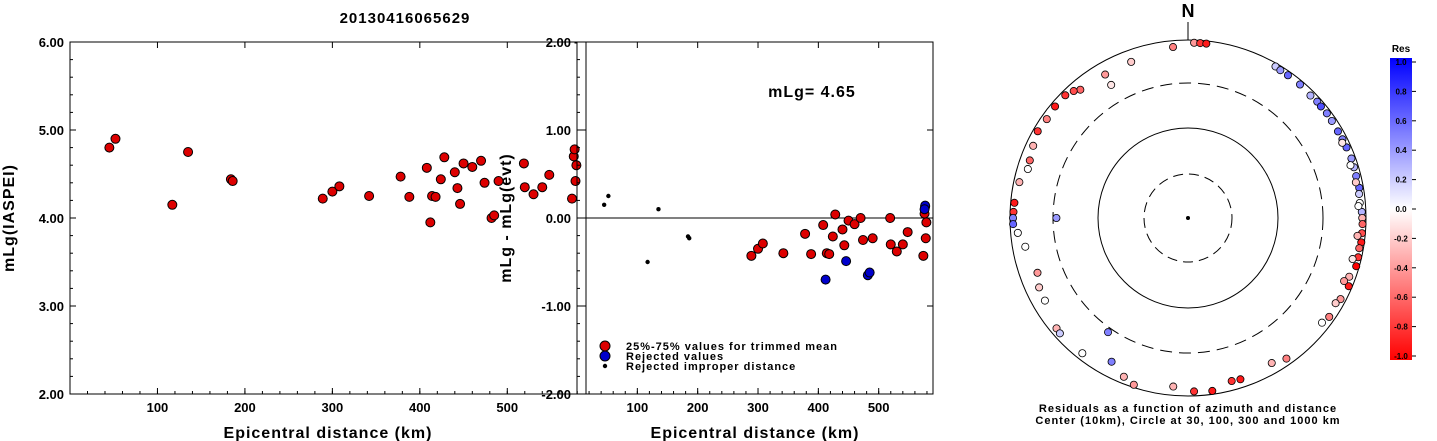 This screenshot has width=1437, height=441. Describe the element at coordinates (558, 218) in the screenshot. I see `y-tick-label: 0.00` at that location.